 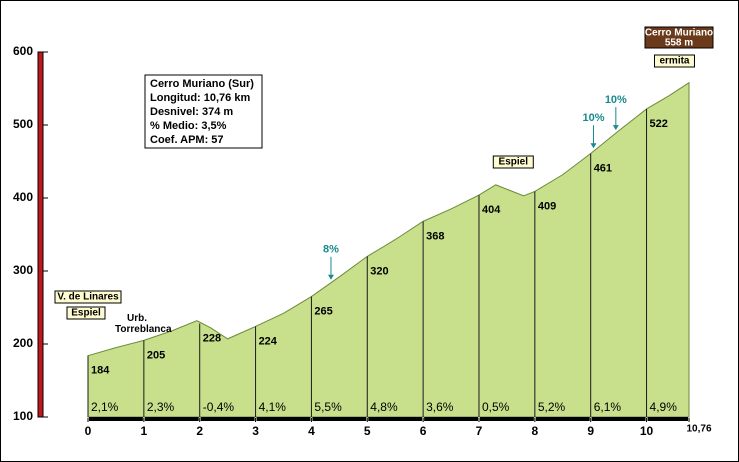 What do you see at coordinates (384, 407) in the screenshot?
I see `gradient-label: 4,8%` at bounding box center [384, 407].